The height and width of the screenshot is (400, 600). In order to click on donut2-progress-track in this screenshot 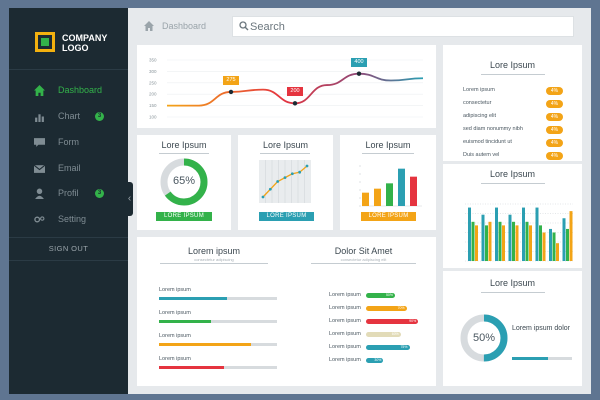, I will do `click(542, 358)`.